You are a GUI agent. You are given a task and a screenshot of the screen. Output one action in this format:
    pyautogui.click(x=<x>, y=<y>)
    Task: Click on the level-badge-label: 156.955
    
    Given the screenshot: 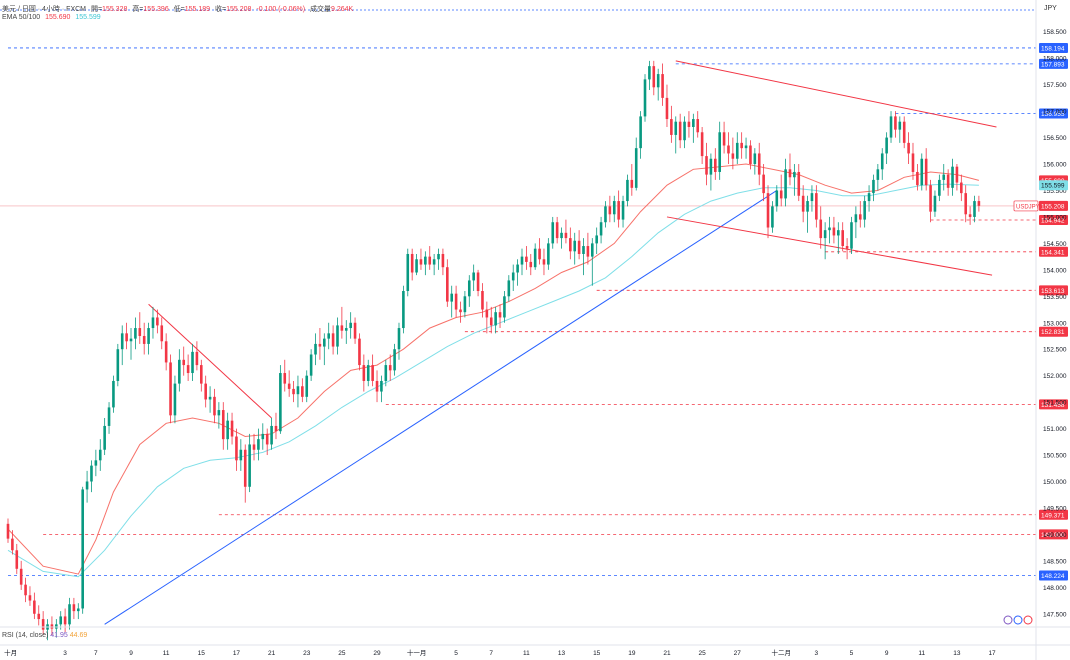 What is the action you would take?
    pyautogui.click(x=1053, y=114)
    